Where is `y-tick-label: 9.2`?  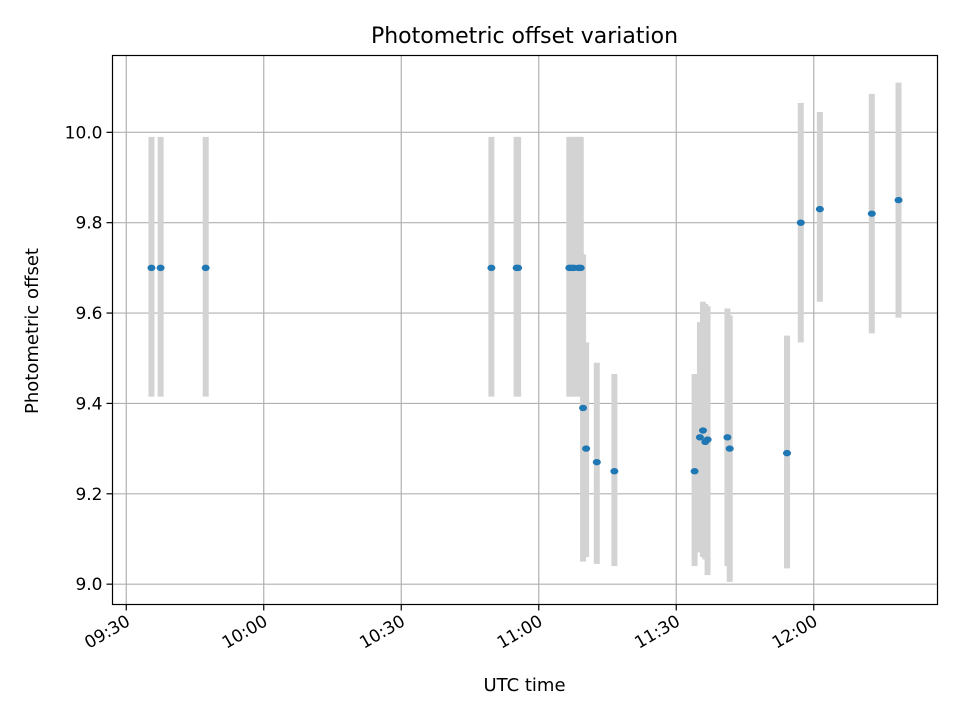
y-tick-label: 9.2 is located at coordinates (88, 495).